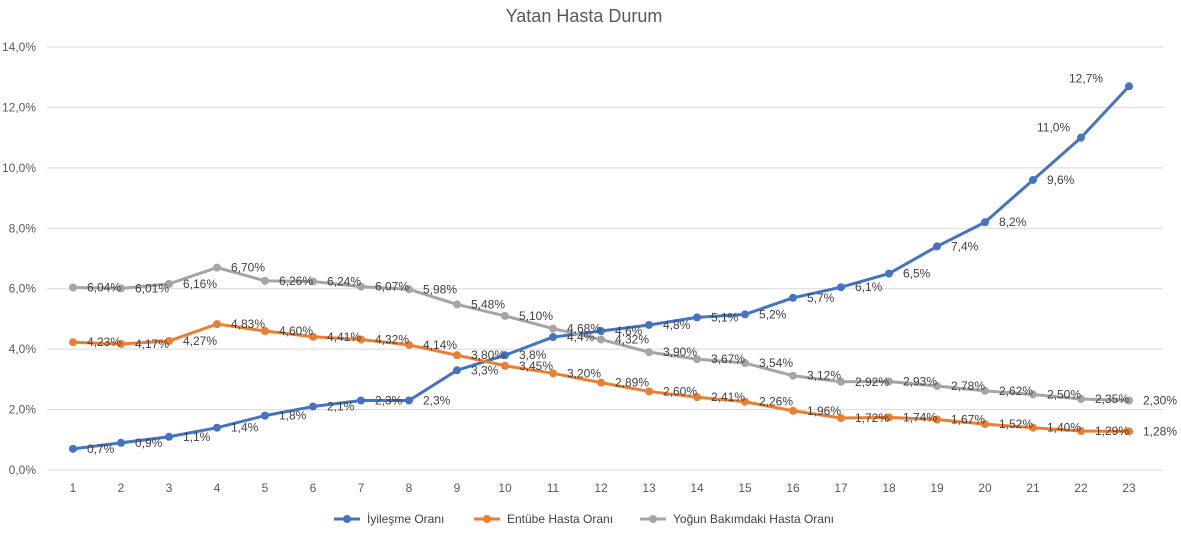  I want to click on data-label: 2,62%, so click(1016, 391).